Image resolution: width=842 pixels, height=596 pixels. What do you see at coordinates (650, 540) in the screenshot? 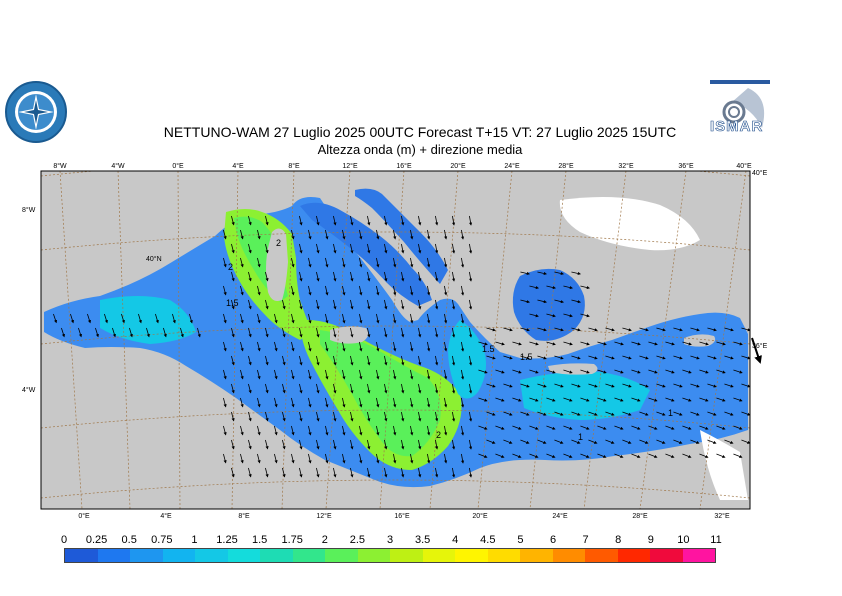
I see `scale-label: 9` at bounding box center [650, 540].